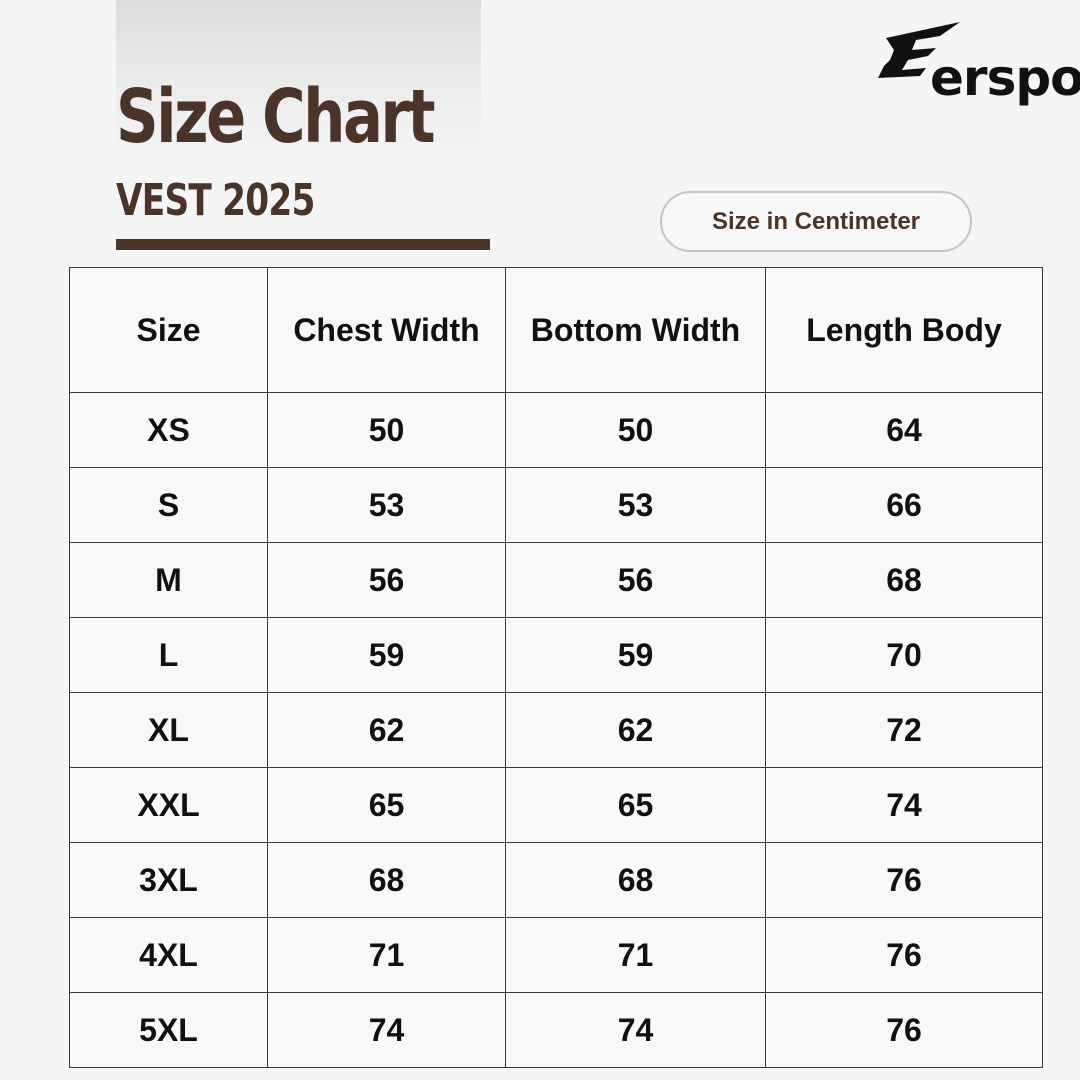 The height and width of the screenshot is (1080, 1080). Describe the element at coordinates (904, 805) in the screenshot. I see `length-body-cell: 74` at that location.